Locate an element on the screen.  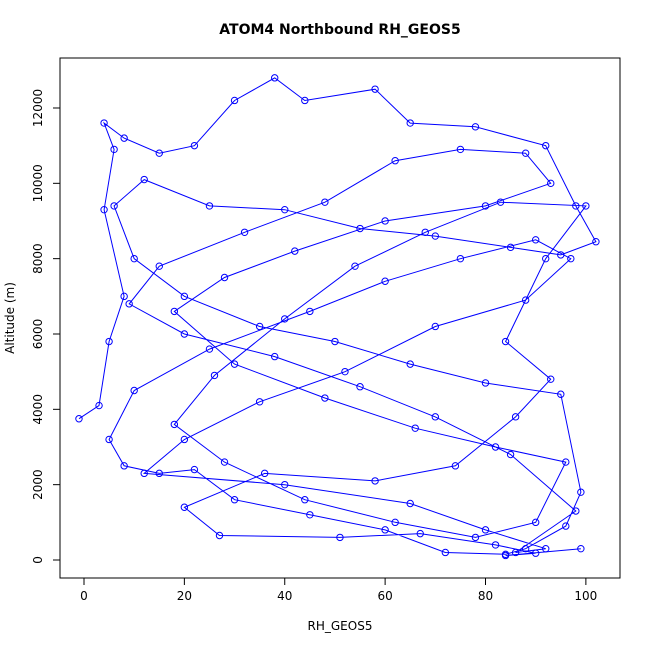
y-tick-label: 12000 is located at coordinates (38, 108).